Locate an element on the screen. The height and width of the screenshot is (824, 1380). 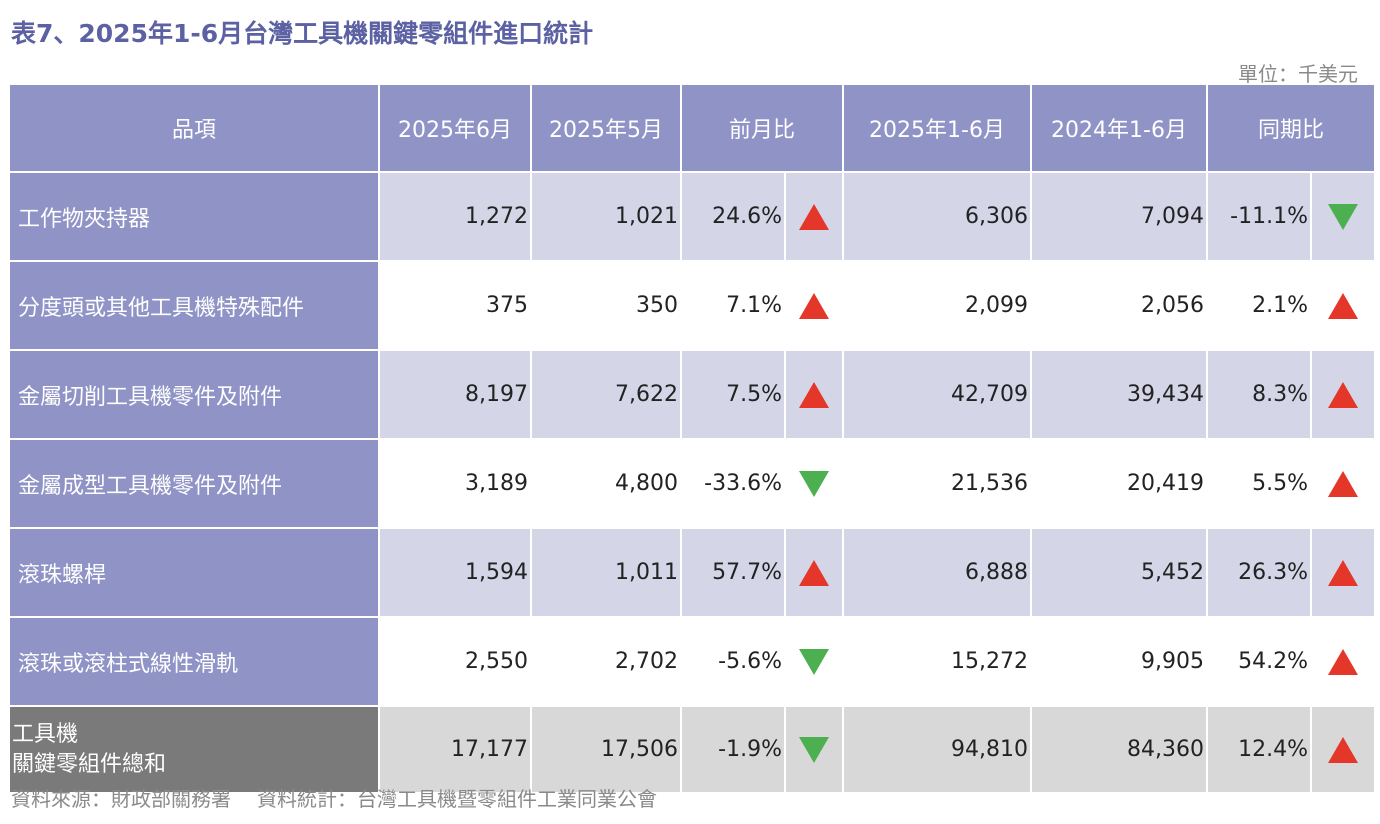
cell-ytd-2024: 9,905 is located at coordinates (1172, 661).